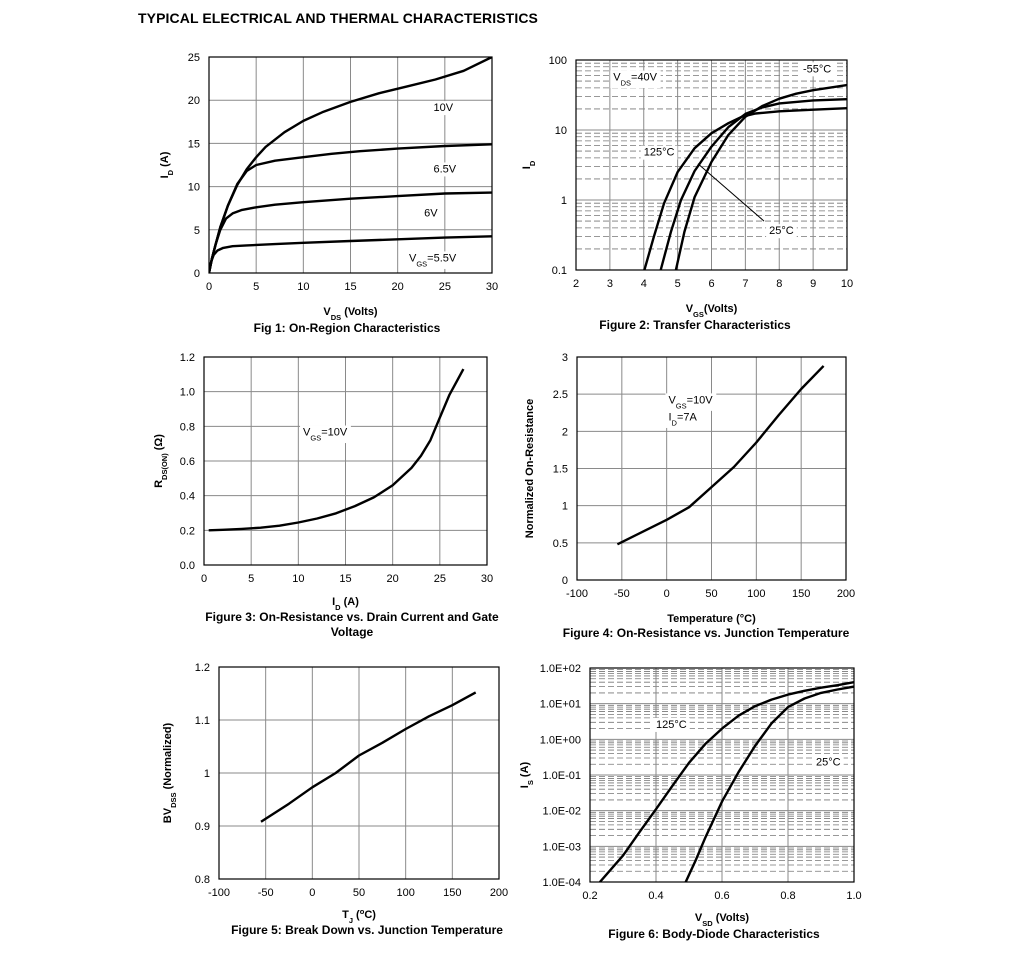  What do you see at coordinates (817, 69) in the screenshot?
I see `annotation-text: -55°C` at bounding box center [817, 69].